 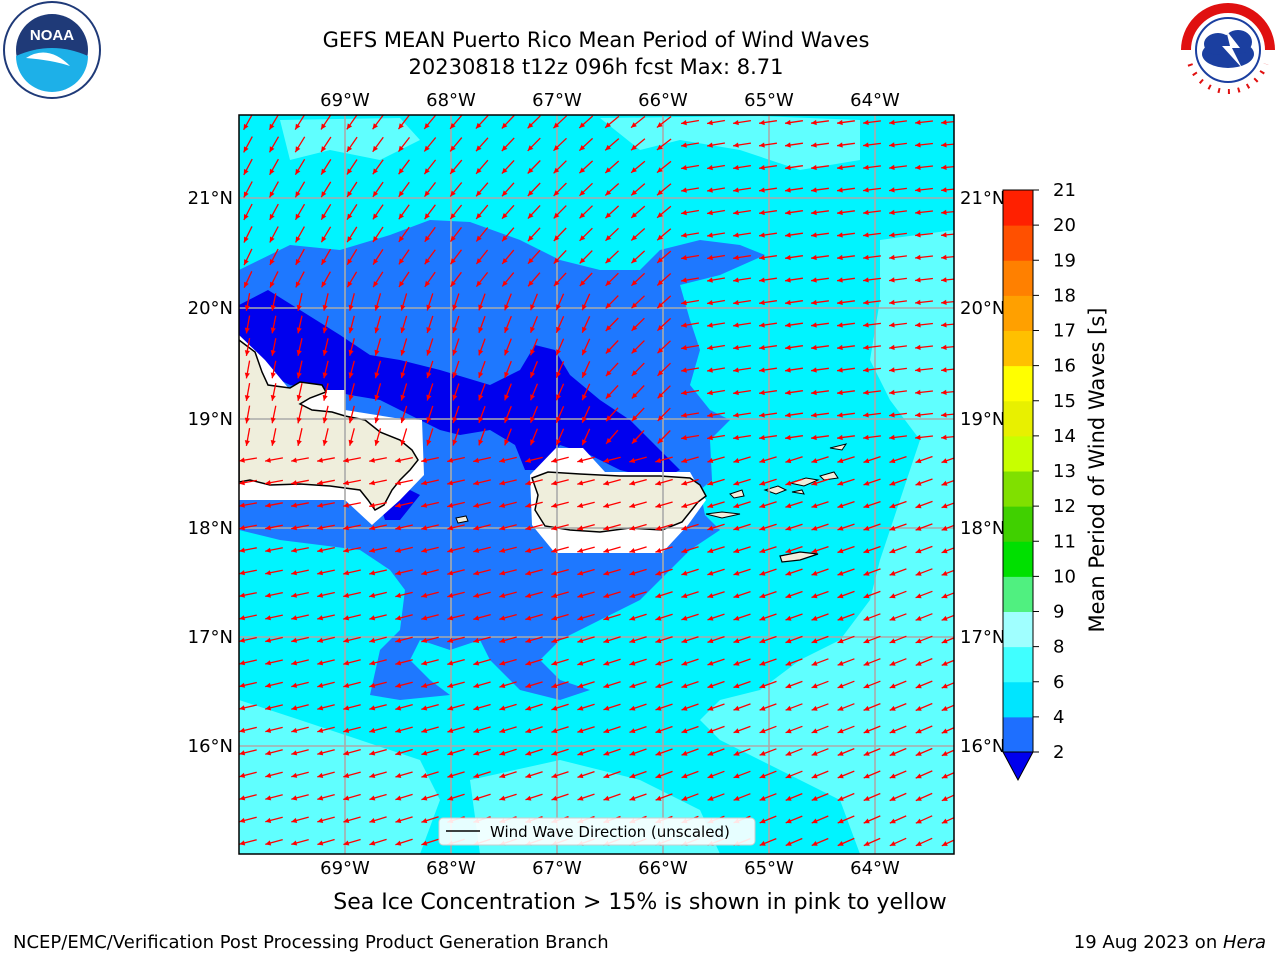 What do you see at coordinates (769, 100) in the screenshot?
I see `lon-tick-top: 65°W` at bounding box center [769, 100].